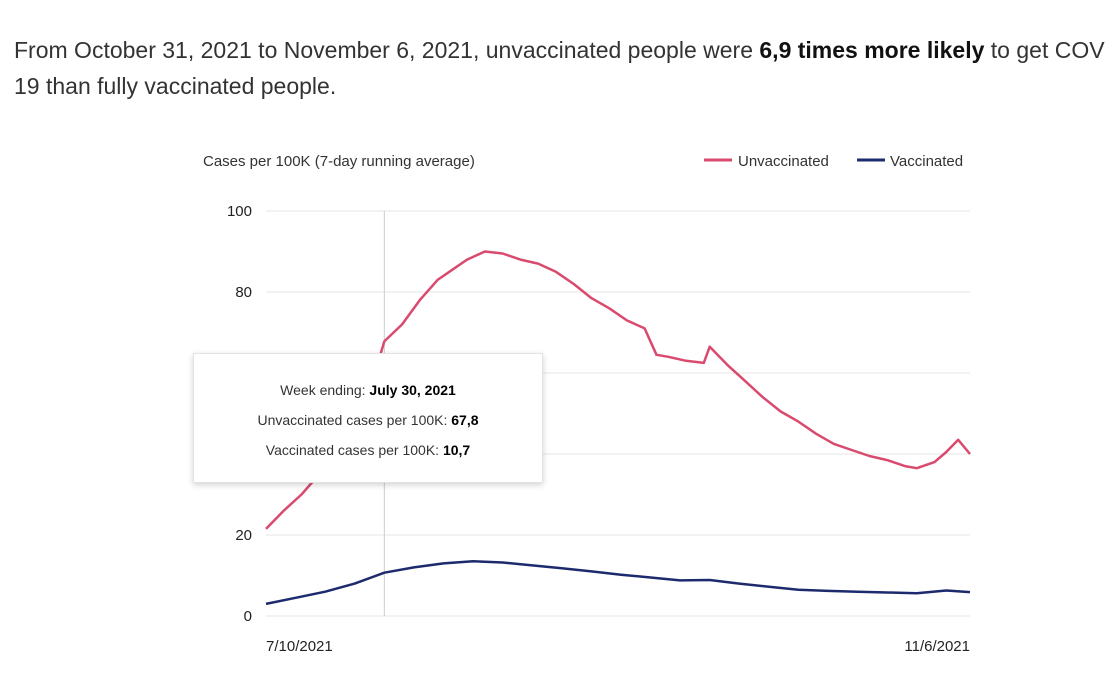  What do you see at coordinates (299, 646) in the screenshot?
I see `x-tick-label-start: 7/10/2021` at bounding box center [299, 646].